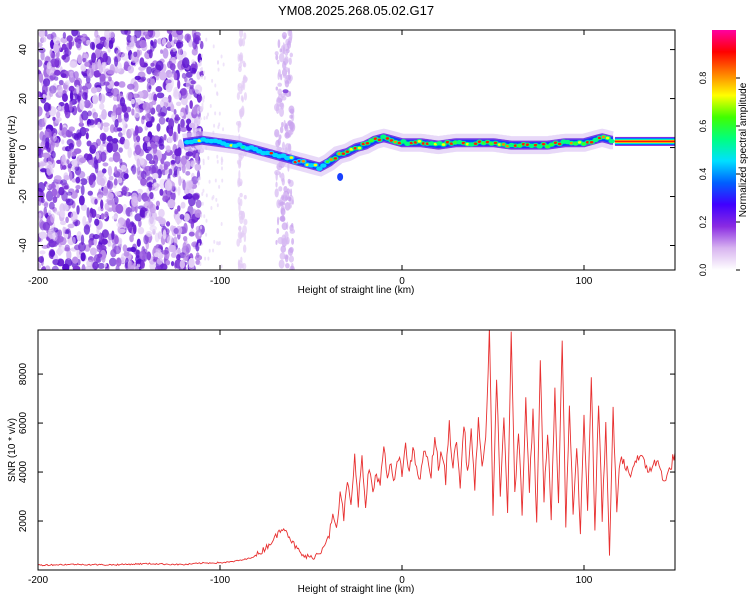 The width and height of the screenshot is (750, 600). What do you see at coordinates (323, 165) in the screenshot?
I see `ridge-core-cell` at bounding box center [323, 165].